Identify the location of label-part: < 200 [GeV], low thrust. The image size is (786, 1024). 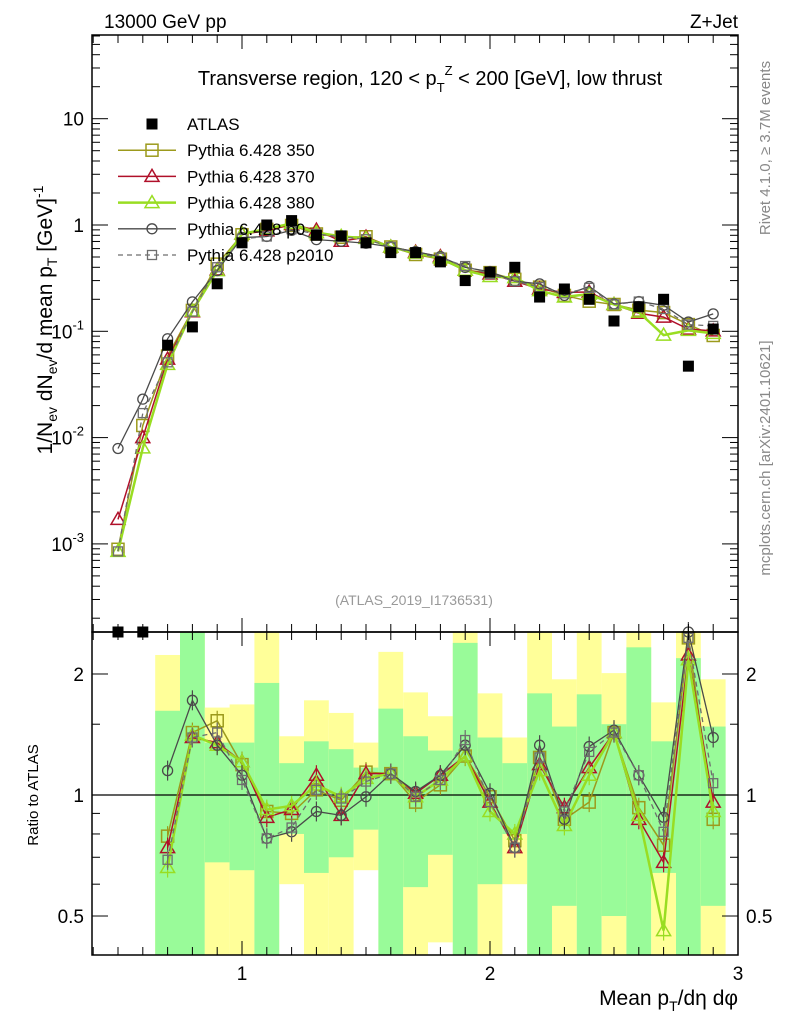
(558, 79).